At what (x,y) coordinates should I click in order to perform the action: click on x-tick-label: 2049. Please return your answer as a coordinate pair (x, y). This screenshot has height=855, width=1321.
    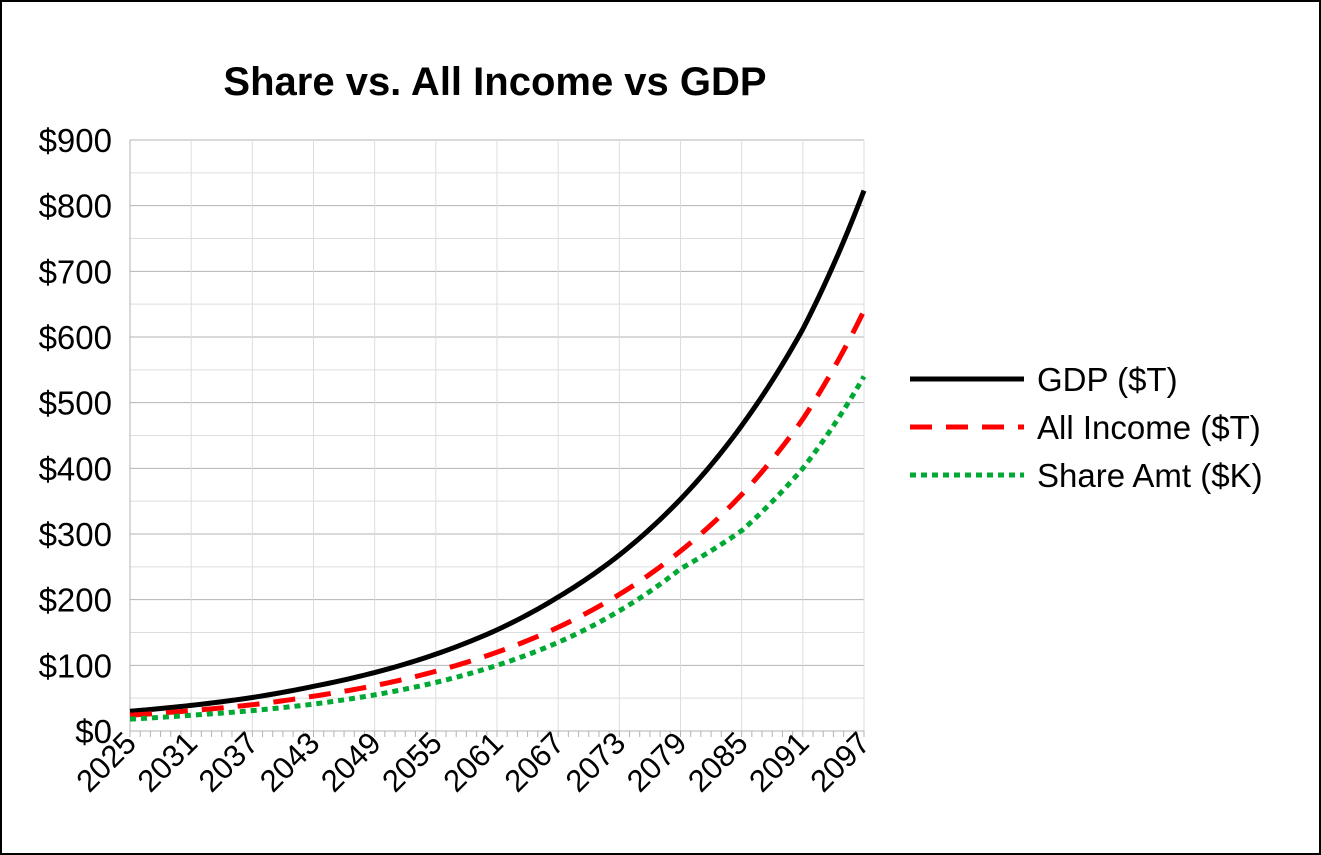
    Looking at the image, I should click on (351, 762).